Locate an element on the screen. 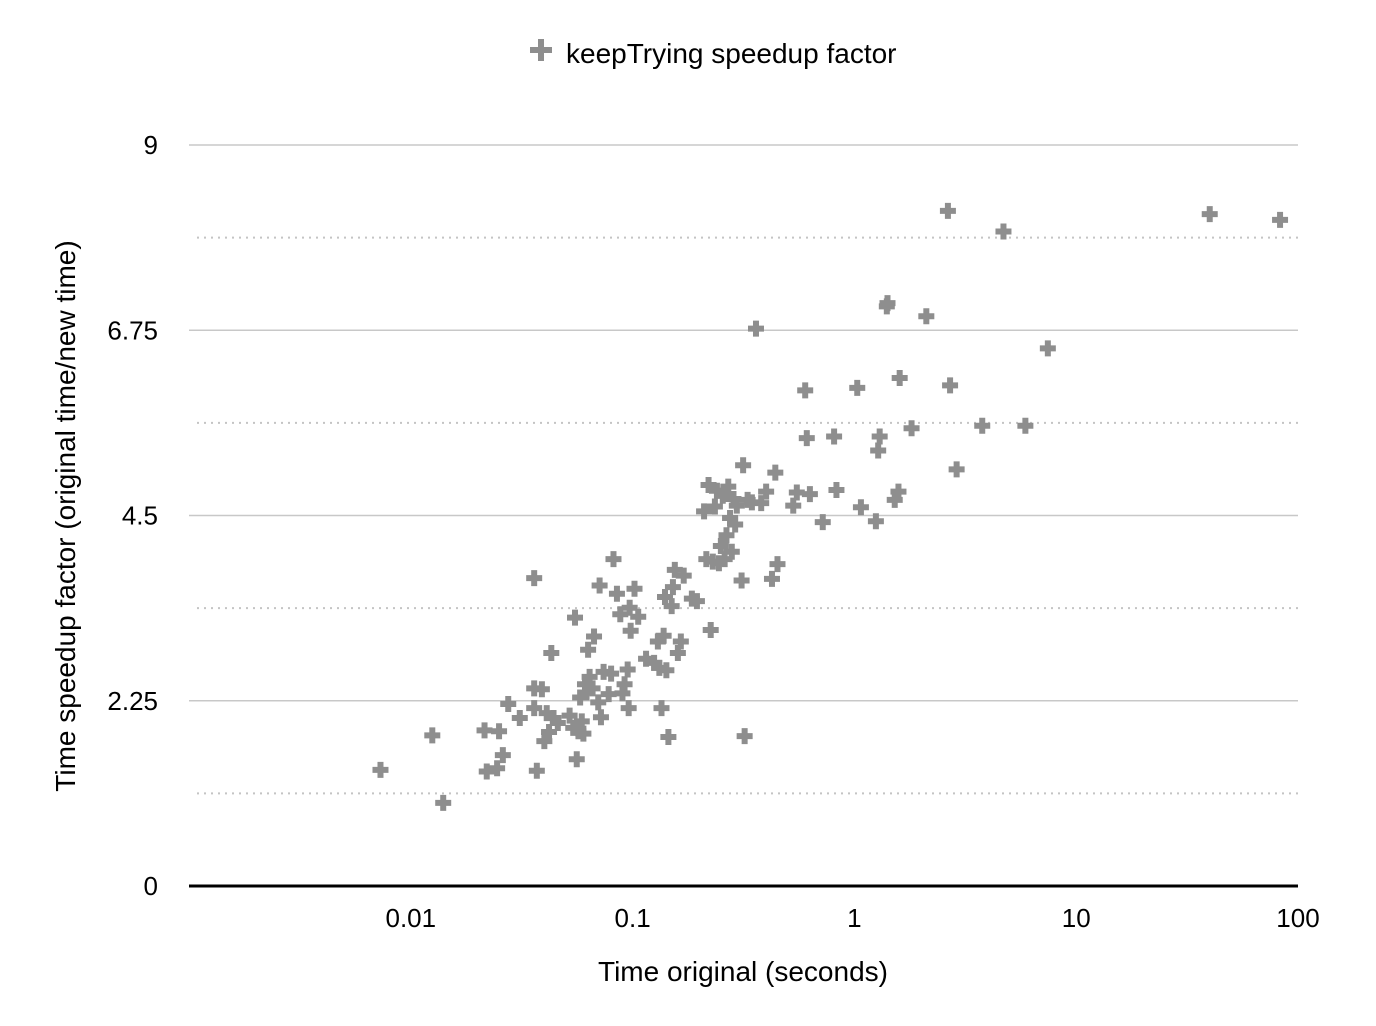  legend: keepTrying speedup factor is located at coordinates (713, 53).